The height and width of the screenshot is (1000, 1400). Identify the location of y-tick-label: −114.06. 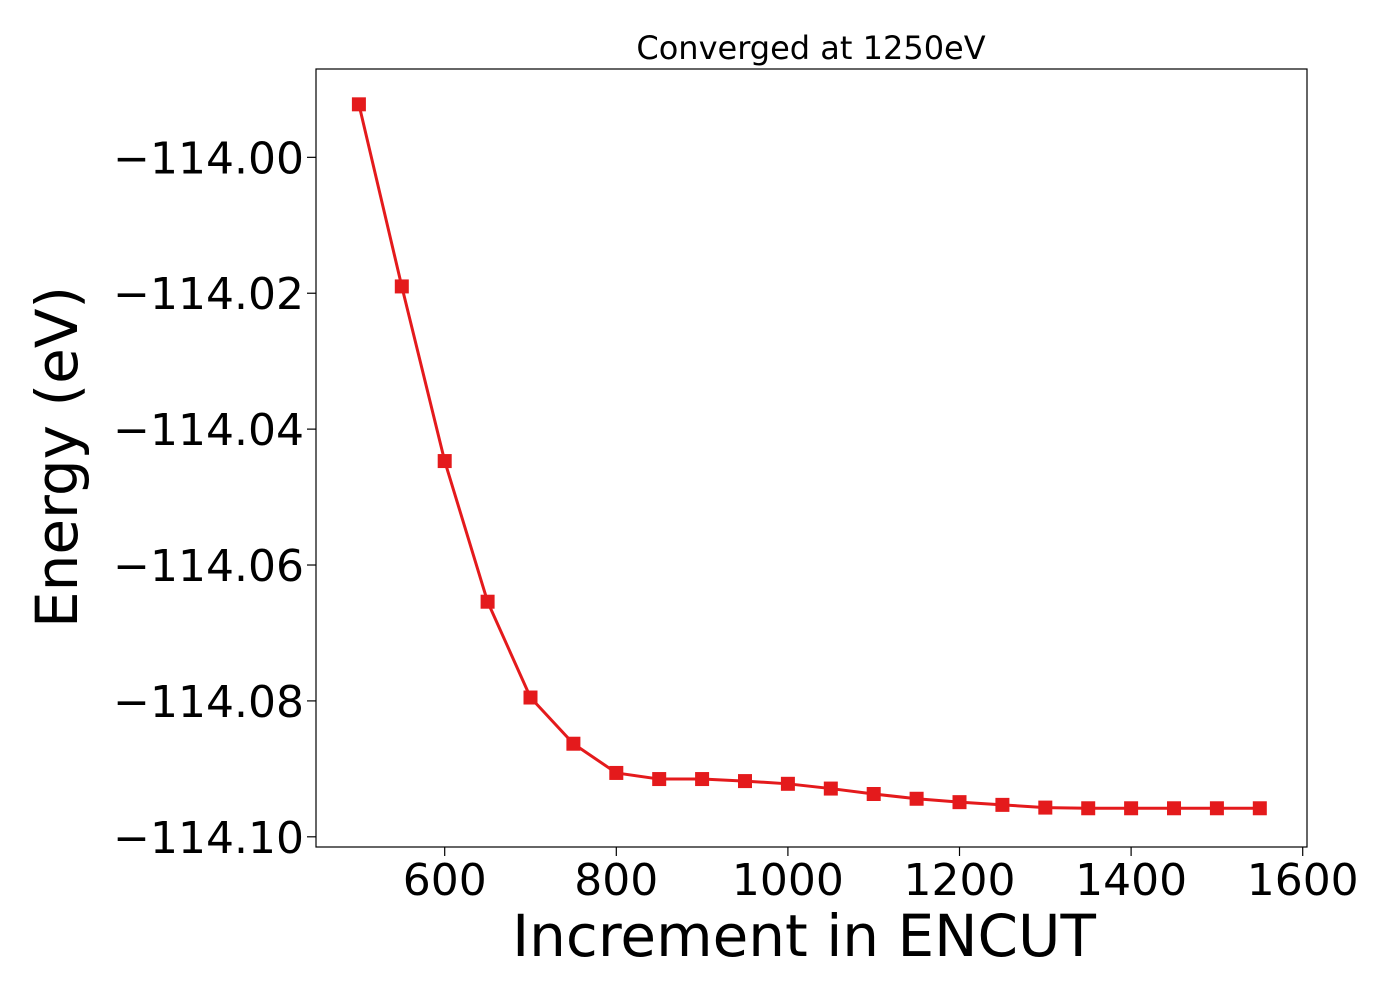
(208, 566).